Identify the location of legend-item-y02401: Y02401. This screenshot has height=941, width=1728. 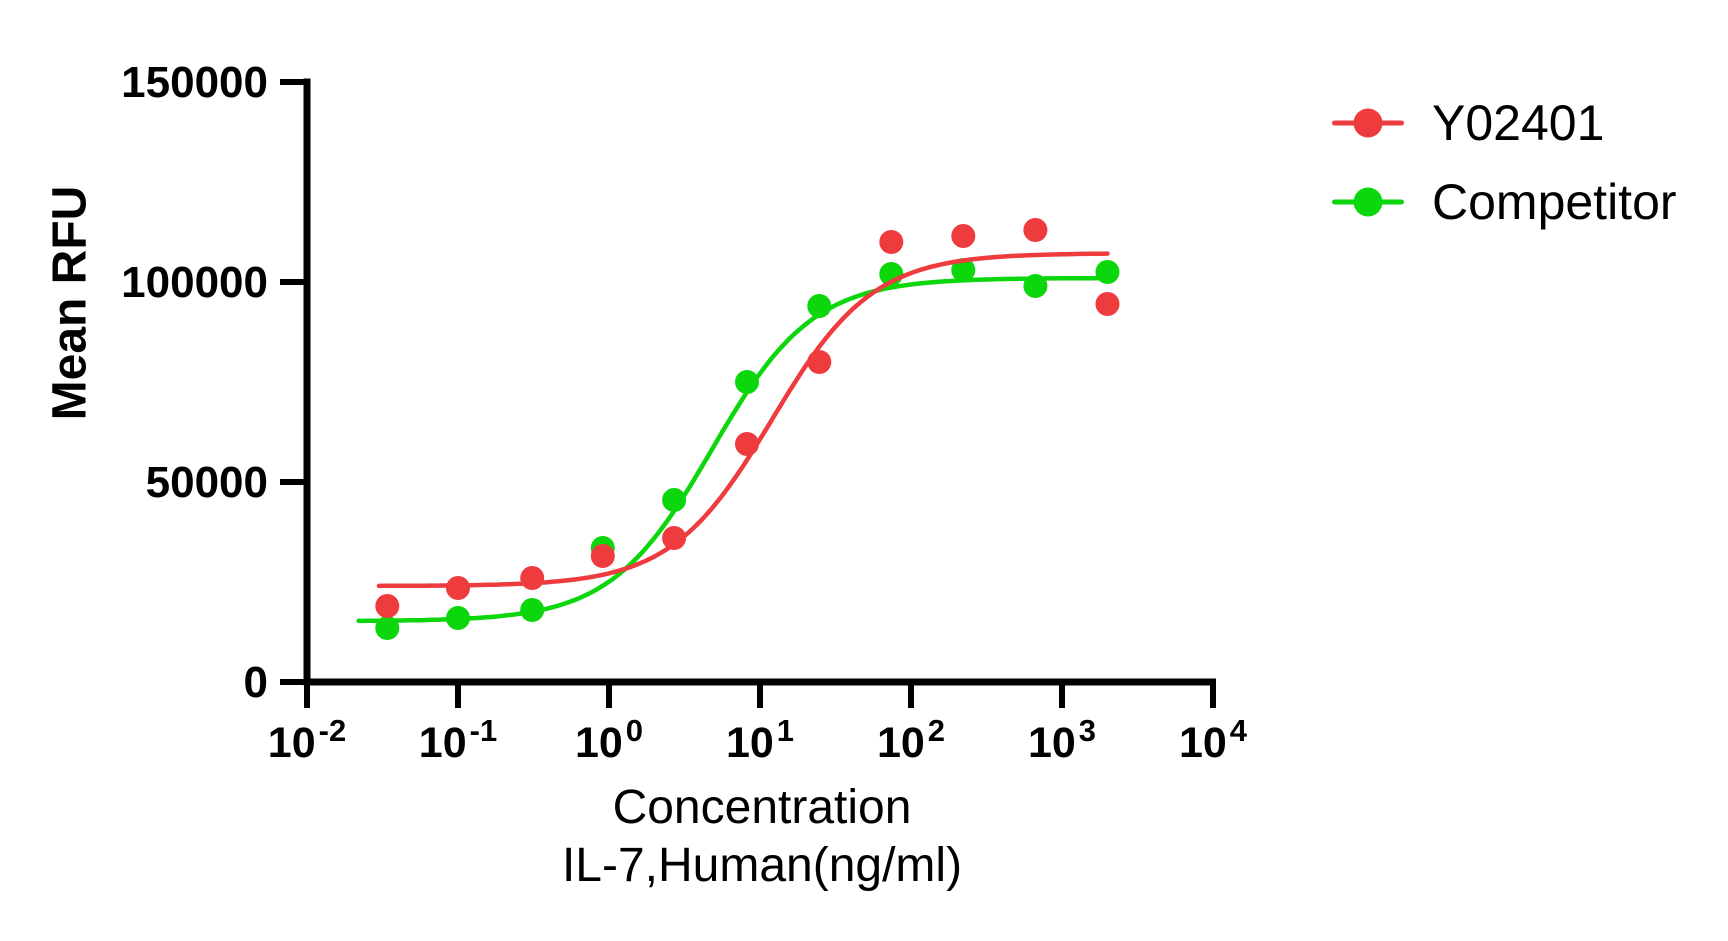
(1504, 123).